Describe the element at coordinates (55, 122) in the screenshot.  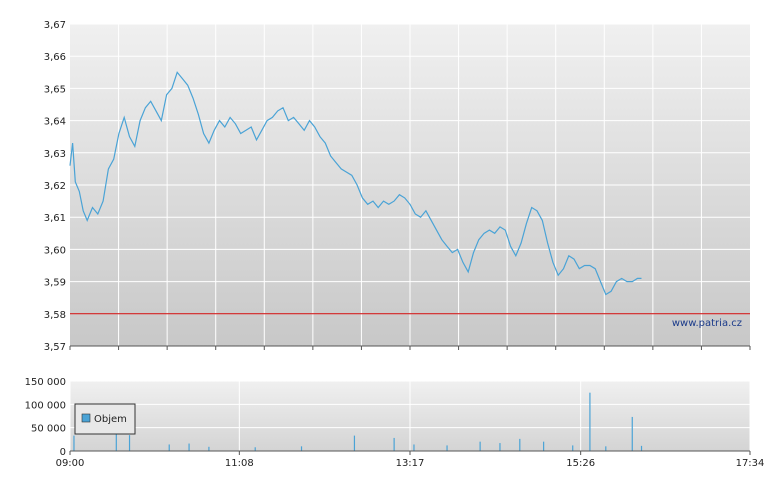
I see `price-y-tick-label: 3,64` at that location.